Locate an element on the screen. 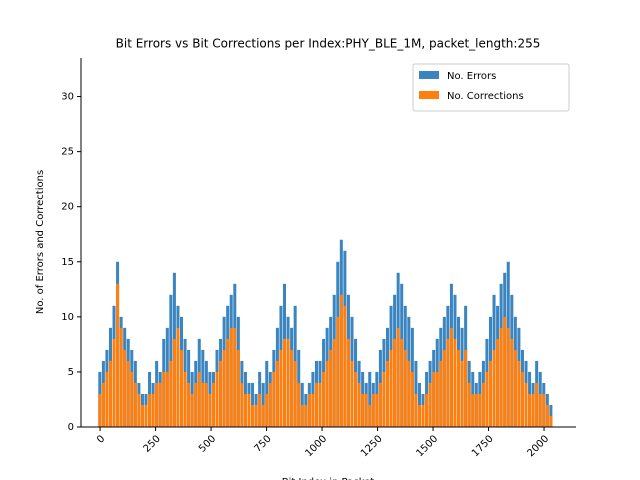 Image resolution: width=640 pixels, height=480 pixels. y-tick-label: 30 is located at coordinates (67, 97).